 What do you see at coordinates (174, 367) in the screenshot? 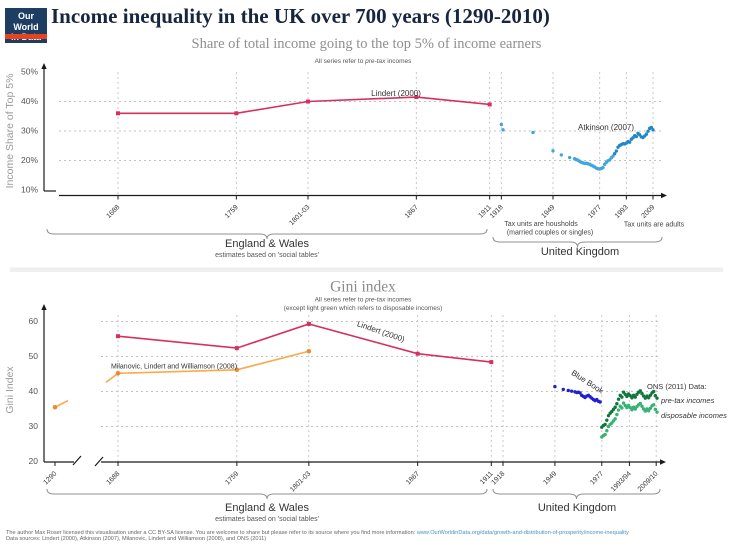
I see `series-label: Milanovic, Lindert and Williamson (2008)` at bounding box center [174, 367].